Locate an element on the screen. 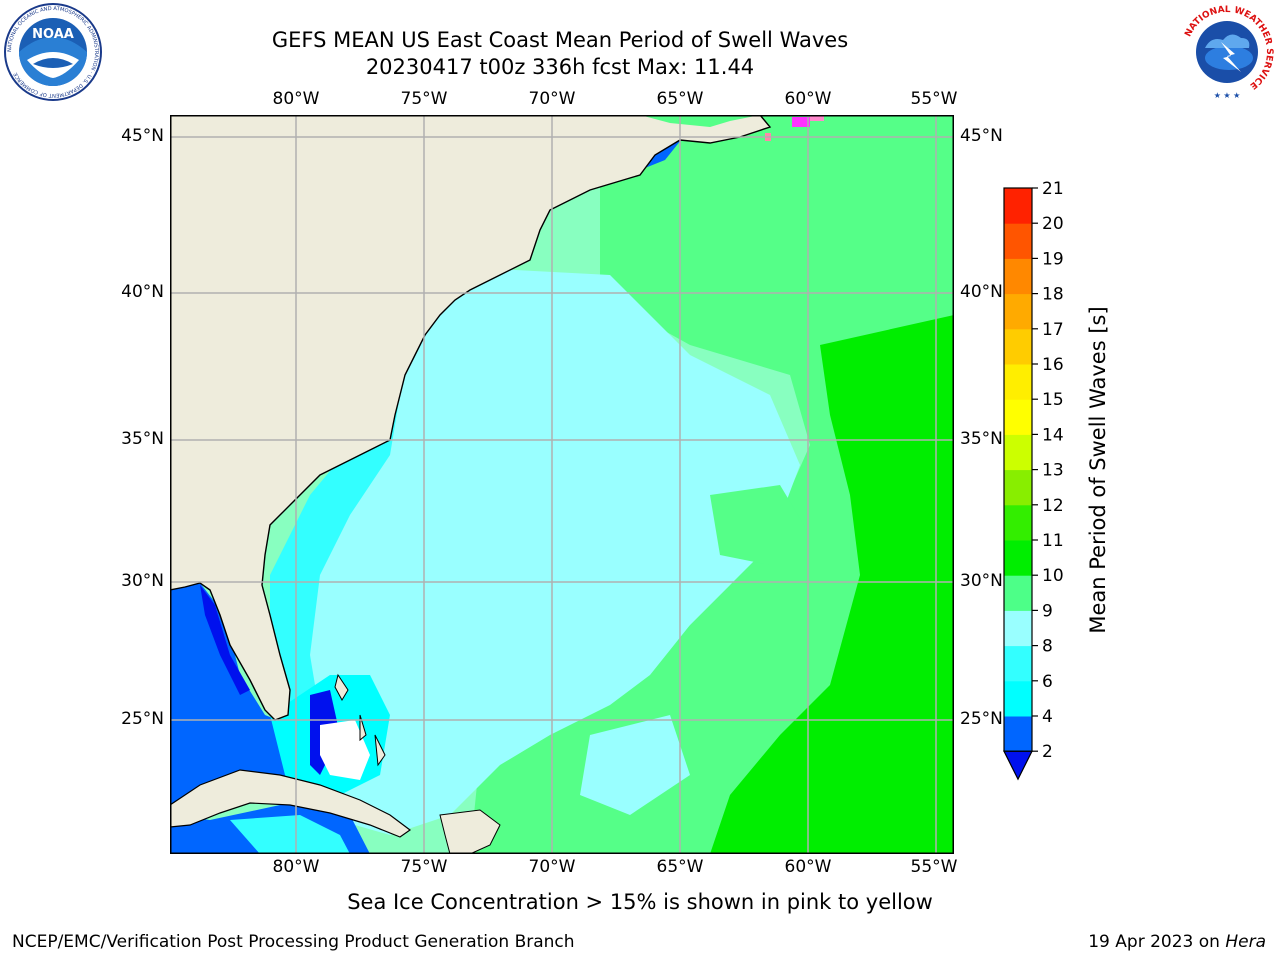 The image size is (1280, 960). colorbar-tick-label: 11 is located at coordinates (1053, 541).